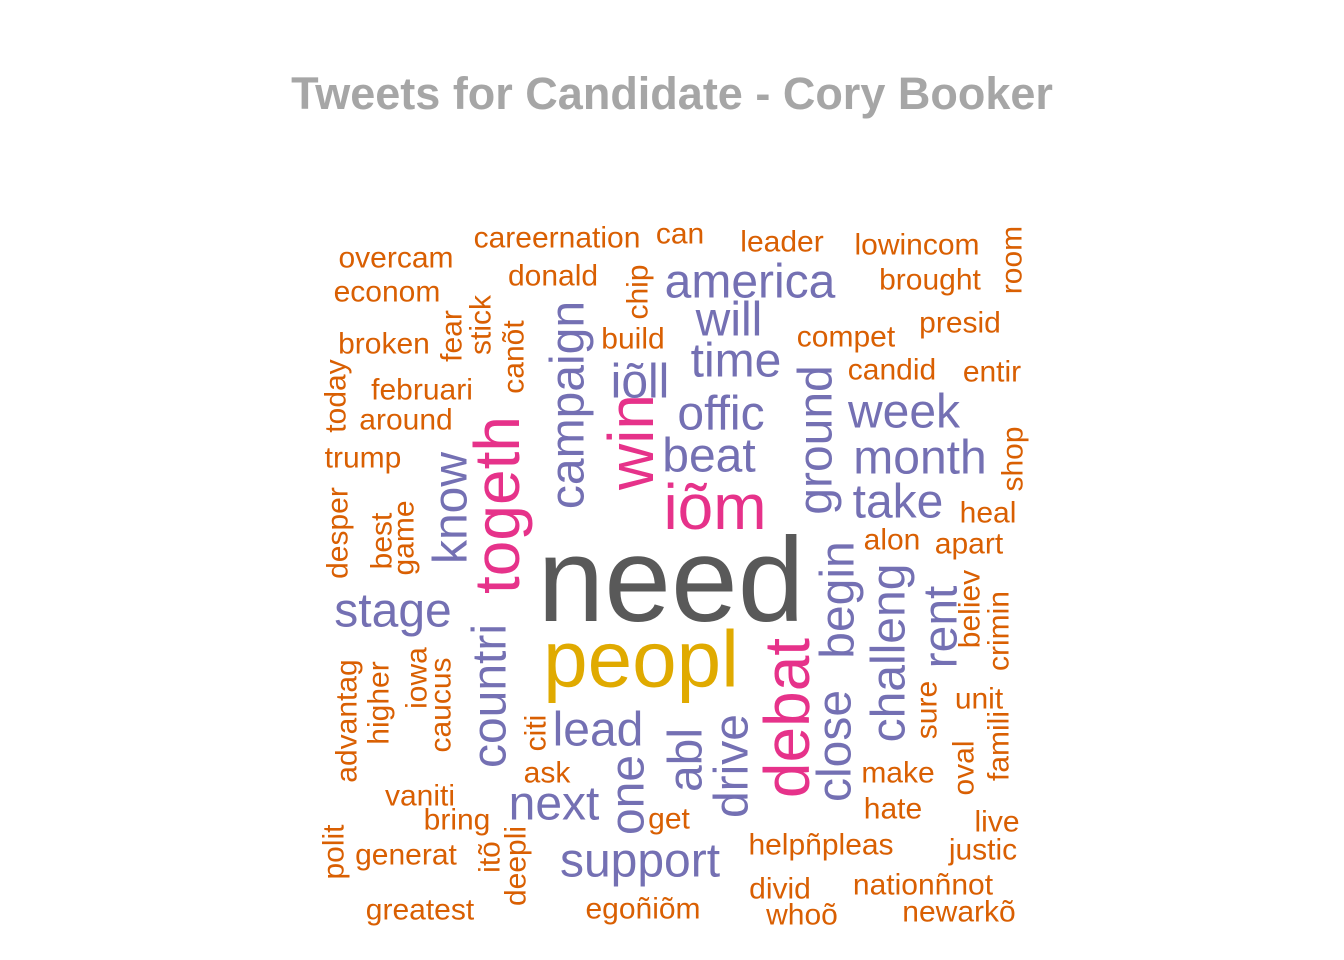 The image size is (1344, 960). I want to click on word-itõ: itõ, so click(490, 857).